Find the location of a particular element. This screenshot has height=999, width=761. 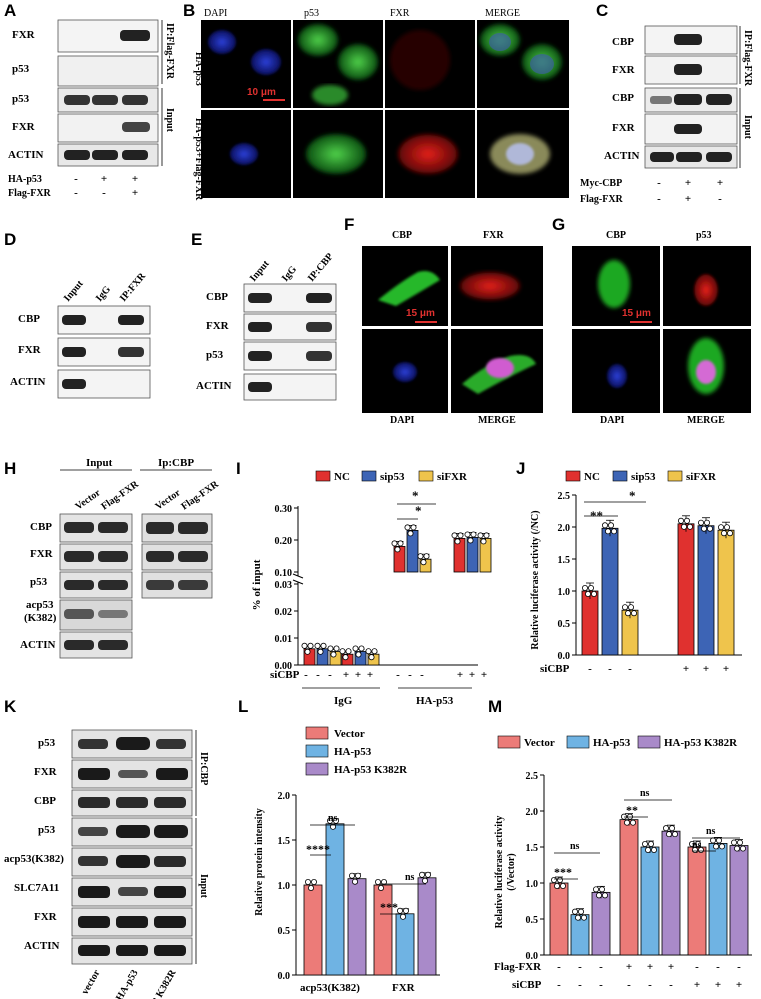

h-row-label-4: acp53 is located at coordinates (40, 605).